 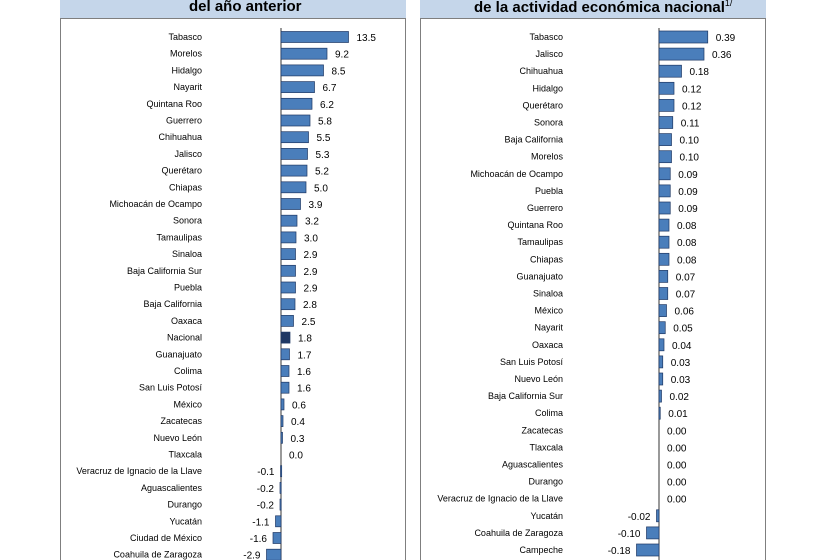 I want to click on value-label: -0.18, so click(x=619, y=551).